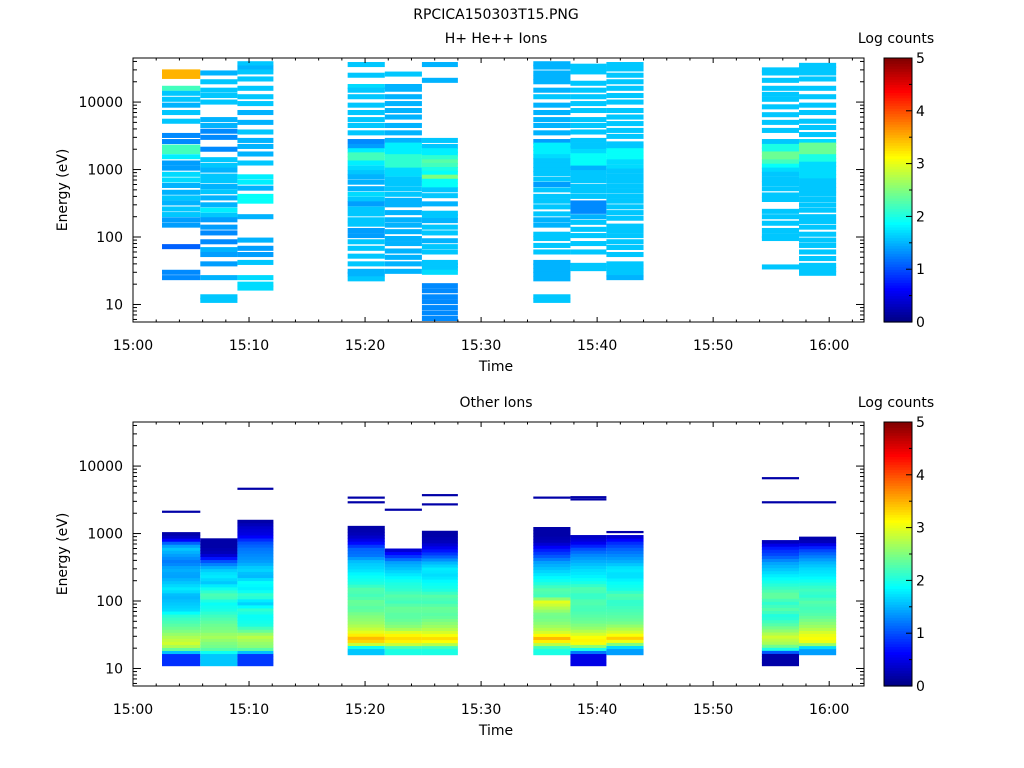 The width and height of the screenshot is (1024, 768). I want to click on y-tick-label: 10, so click(114, 669).